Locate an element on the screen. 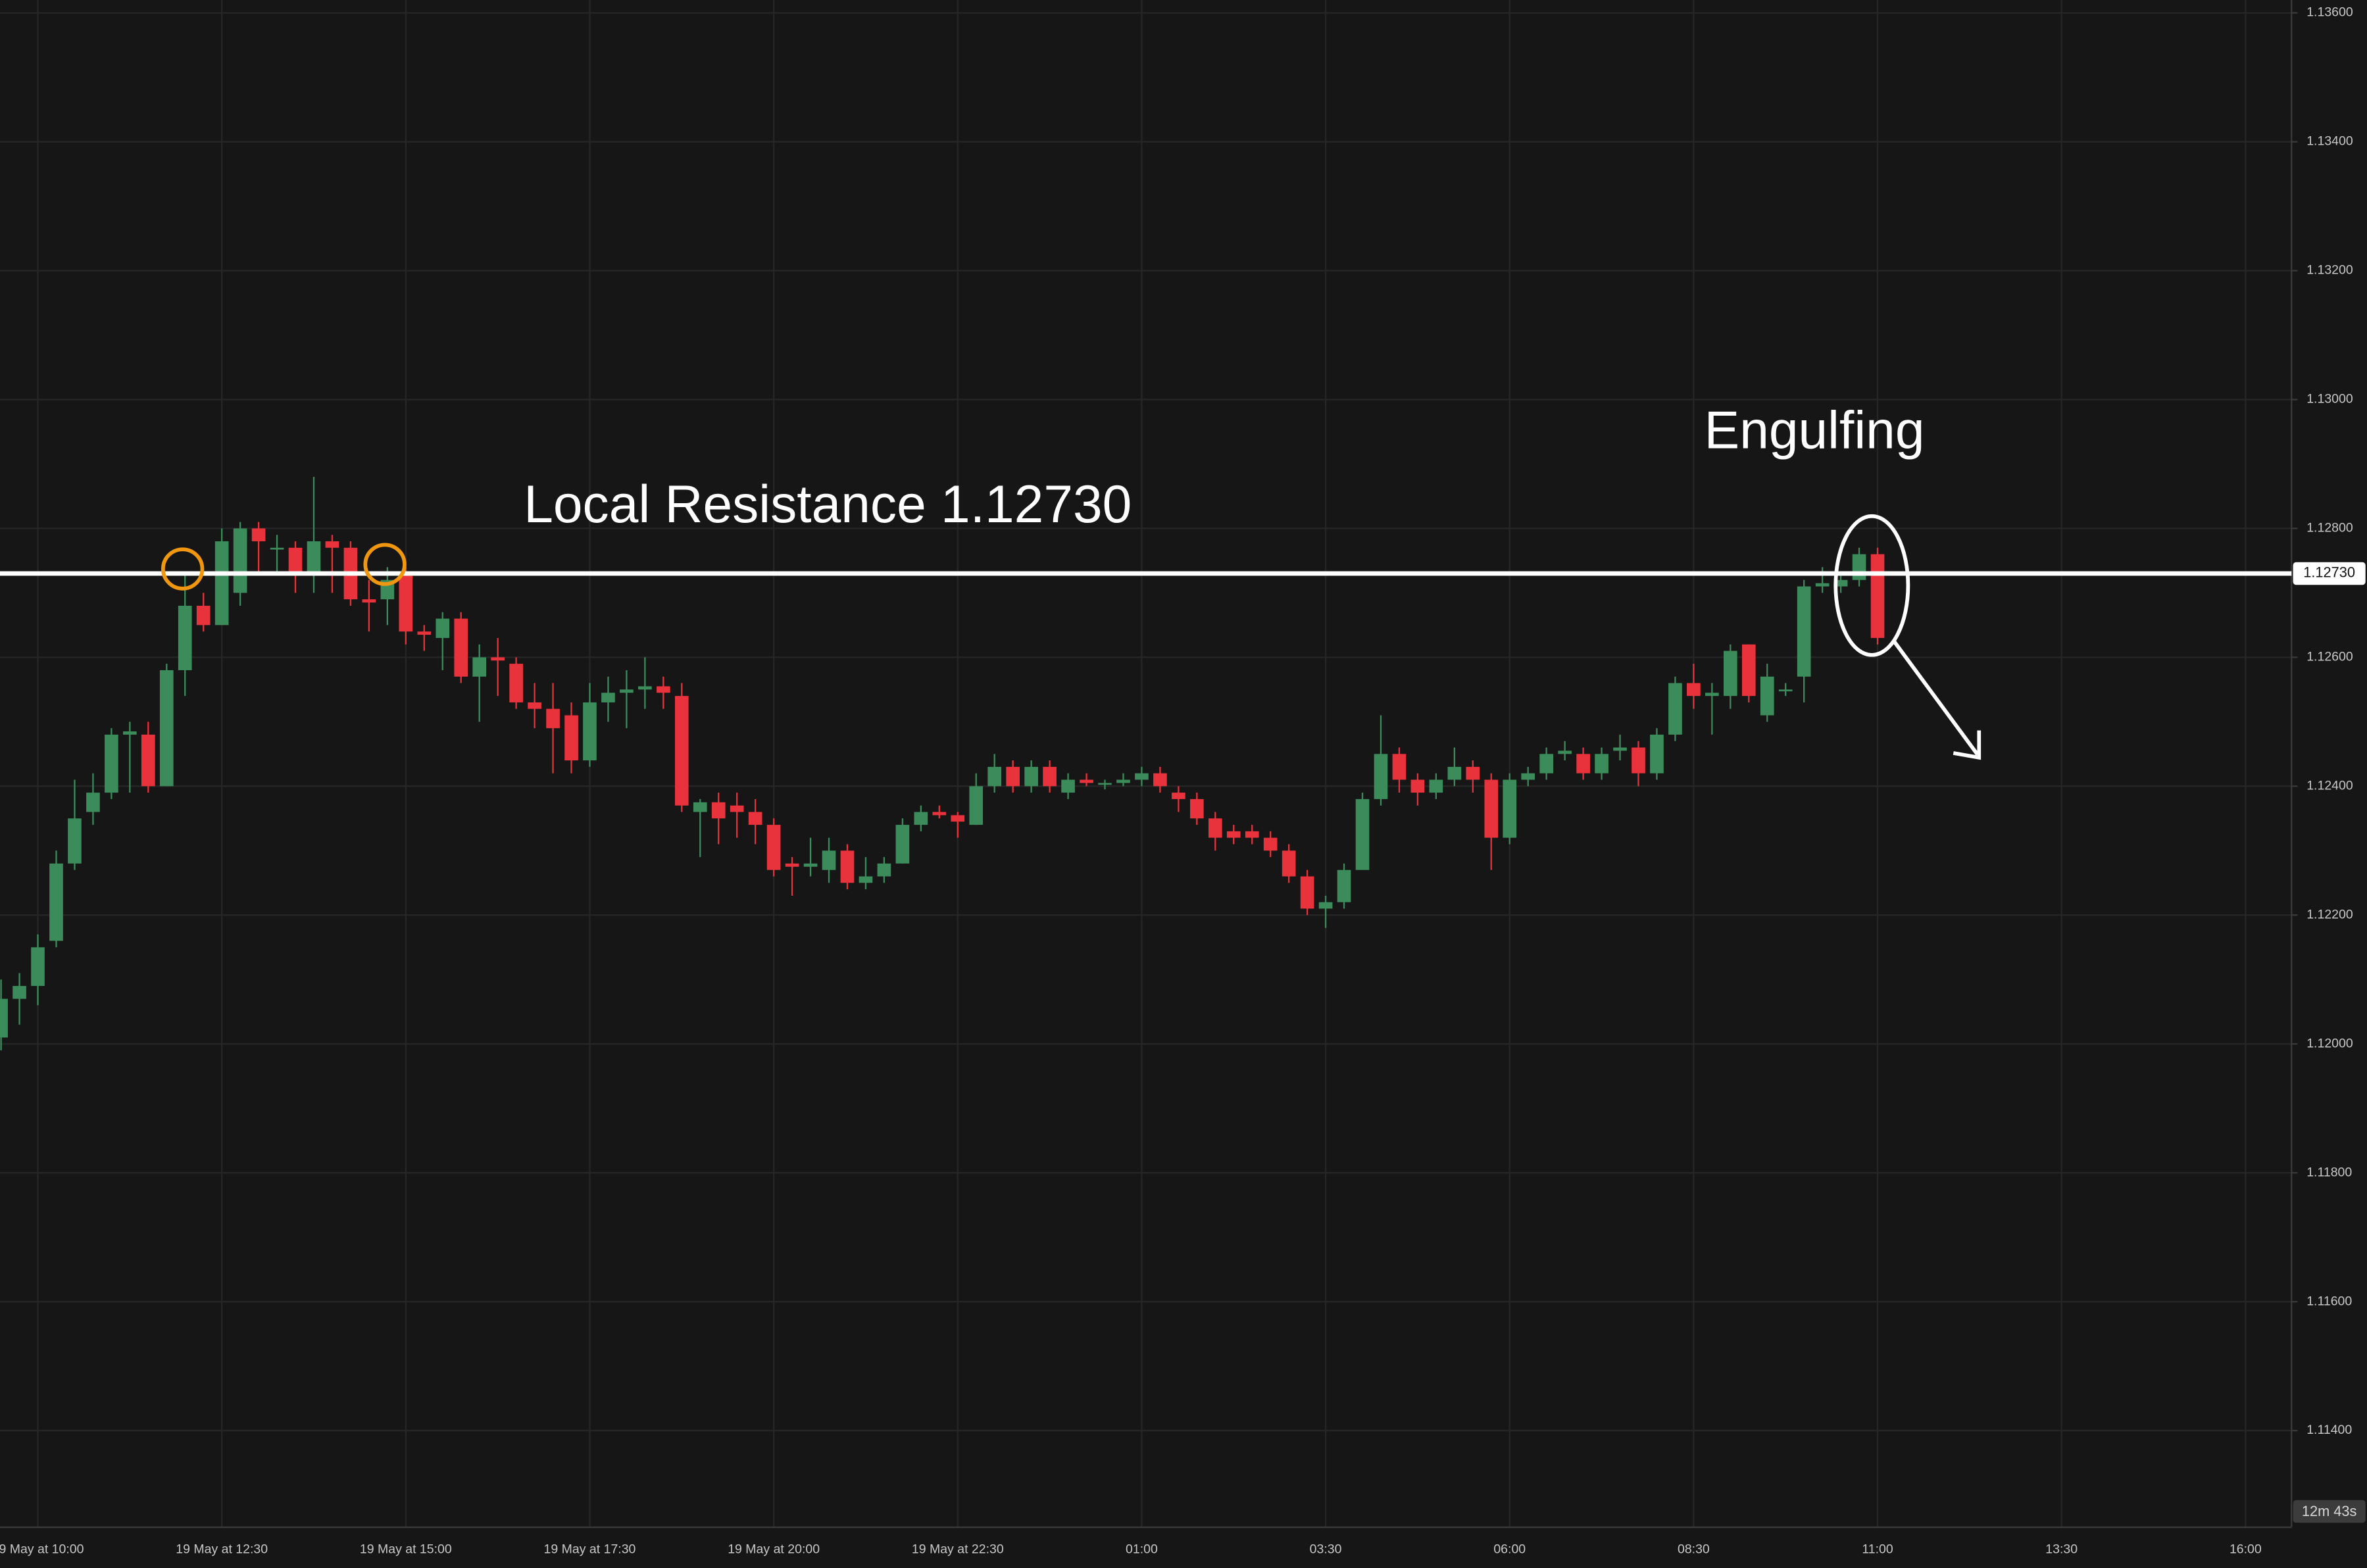  x-tick-label: 19 May at 20:00 is located at coordinates (774, 1549).